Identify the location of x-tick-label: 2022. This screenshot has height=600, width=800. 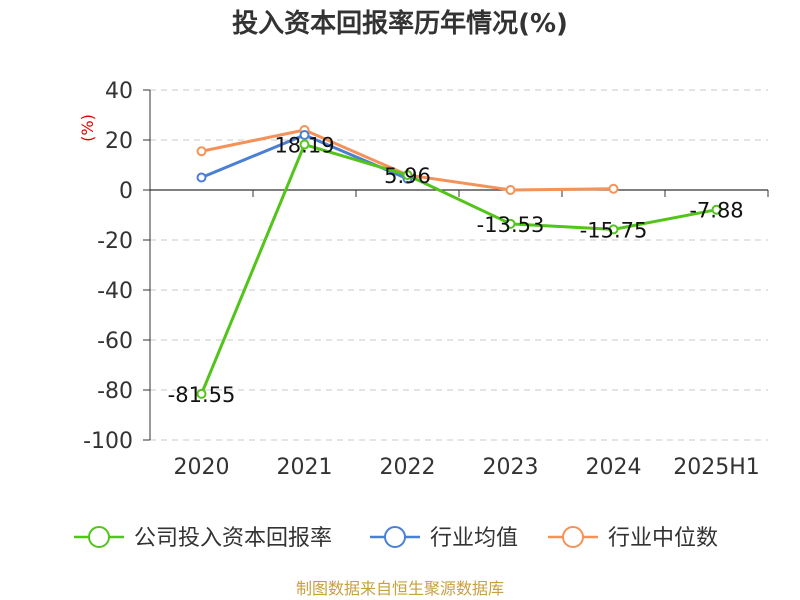
(408, 467).